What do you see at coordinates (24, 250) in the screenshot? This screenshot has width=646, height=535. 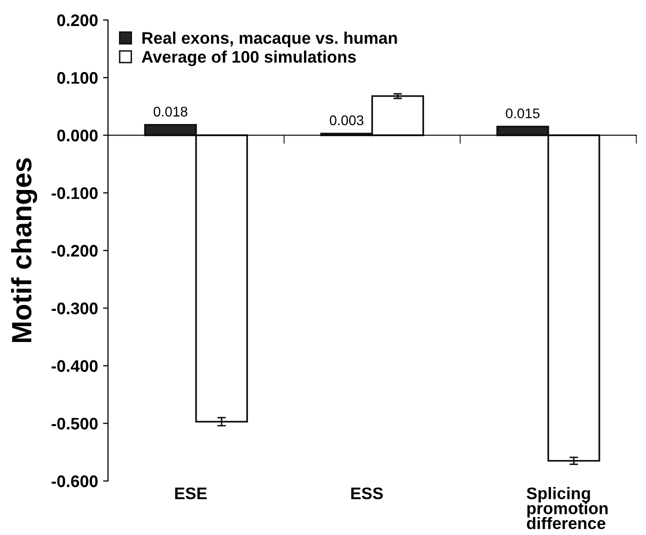 I see `y-axis-title: Motif changes` at bounding box center [24, 250].